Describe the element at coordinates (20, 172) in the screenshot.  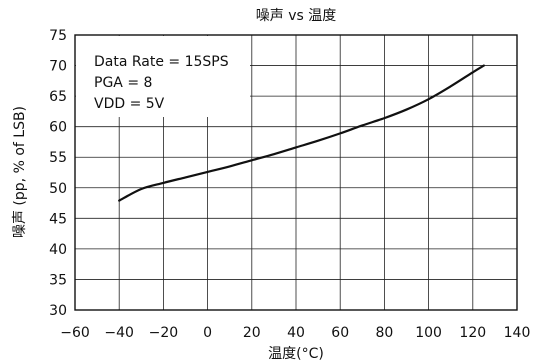
I see `y-axis-title: 噪声 (pp, % of LSB)` at that location.